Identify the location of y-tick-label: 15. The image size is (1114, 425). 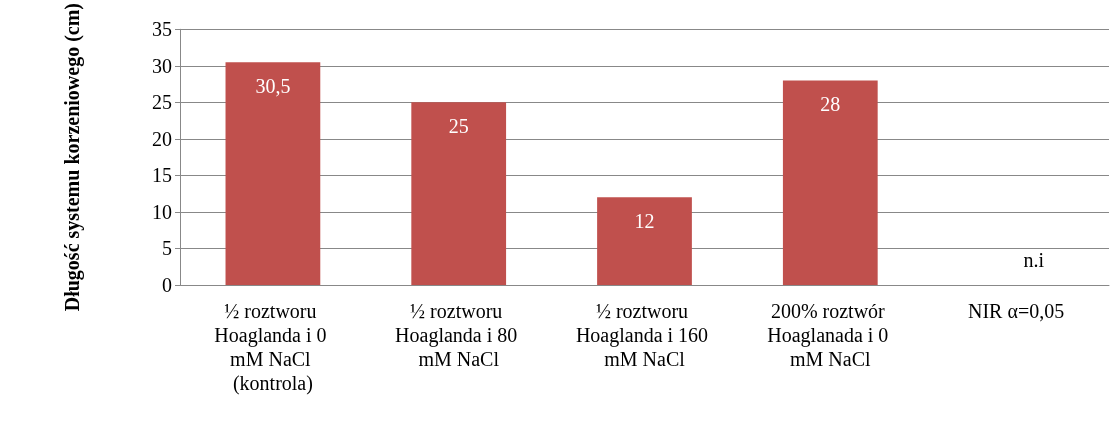
(162, 175).